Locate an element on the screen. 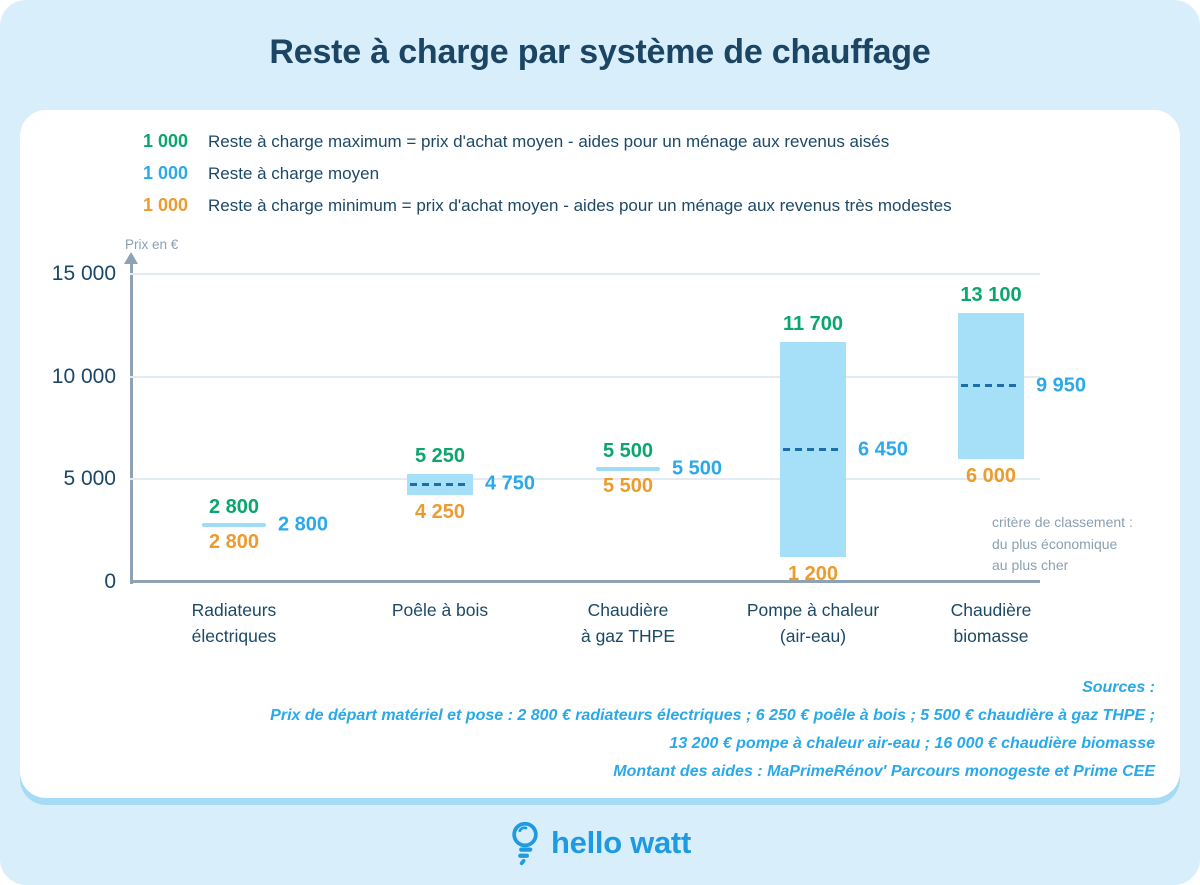 Image resolution: width=1200 pixels, height=885 pixels. x-label-pompe-a-chaleur-air-eau: Pompe à chaleur (air-eau) is located at coordinates (813, 623).